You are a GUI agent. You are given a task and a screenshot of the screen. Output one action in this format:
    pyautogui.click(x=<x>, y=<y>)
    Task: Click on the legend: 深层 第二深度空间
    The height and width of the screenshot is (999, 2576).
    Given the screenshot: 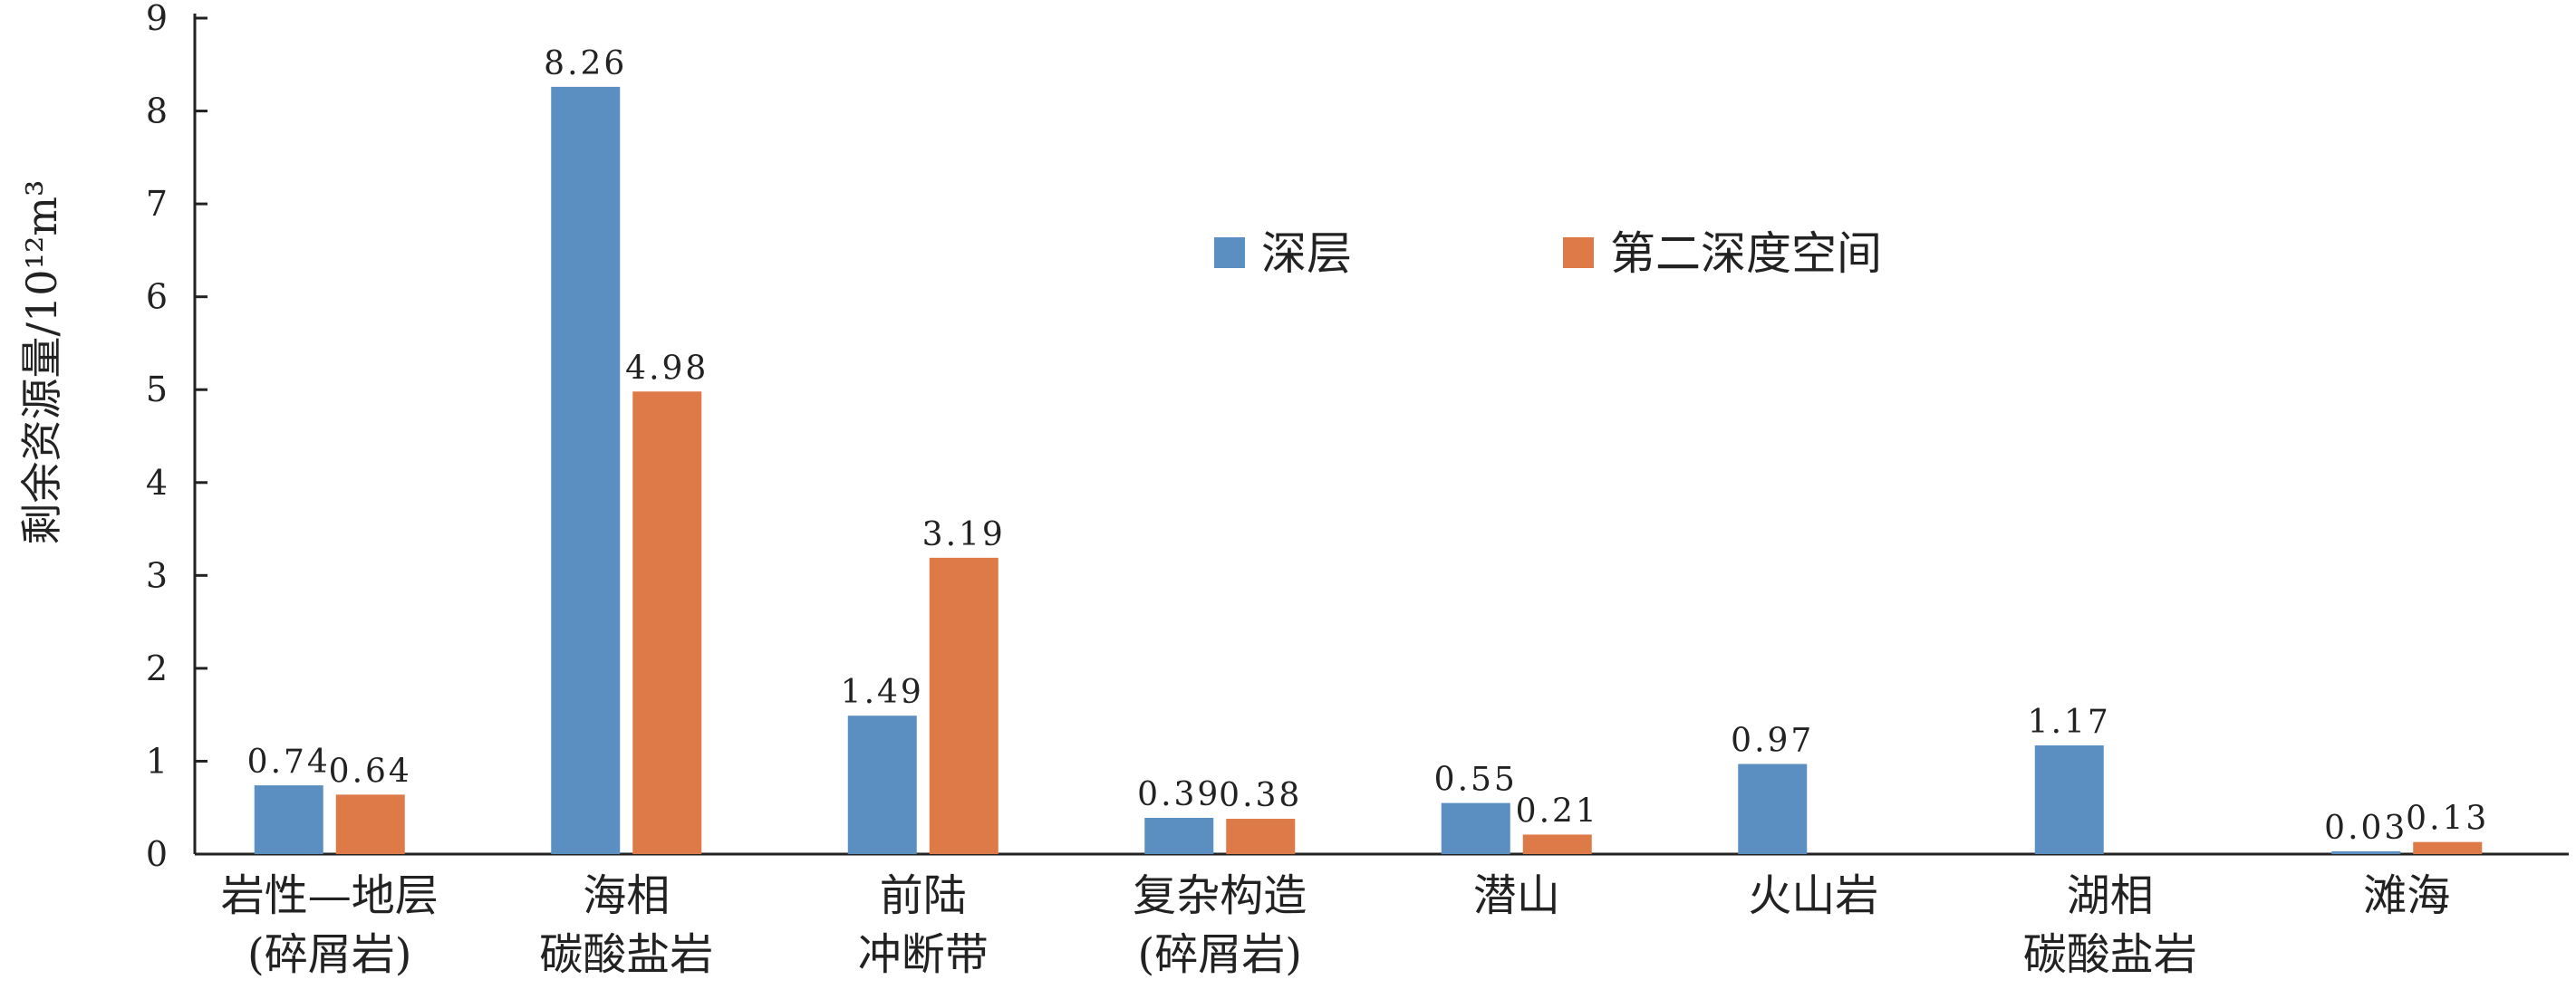 What is the action you would take?
    pyautogui.click(x=1548, y=253)
    